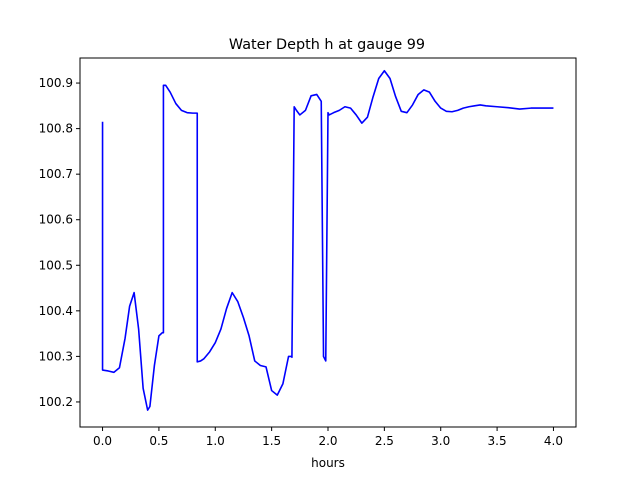  I want to click on x-tick-label: 1.0, so click(215, 441).